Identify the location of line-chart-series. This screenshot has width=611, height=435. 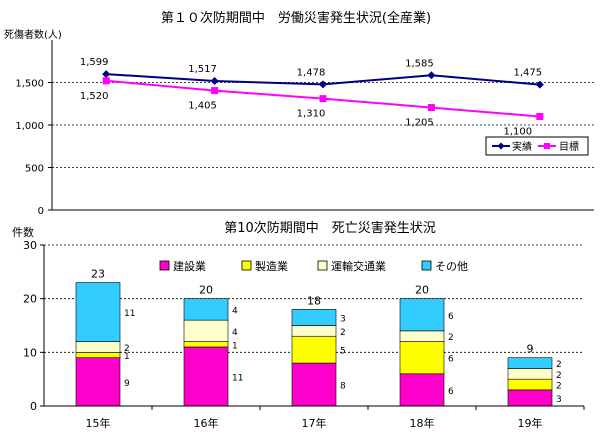
(323, 95).